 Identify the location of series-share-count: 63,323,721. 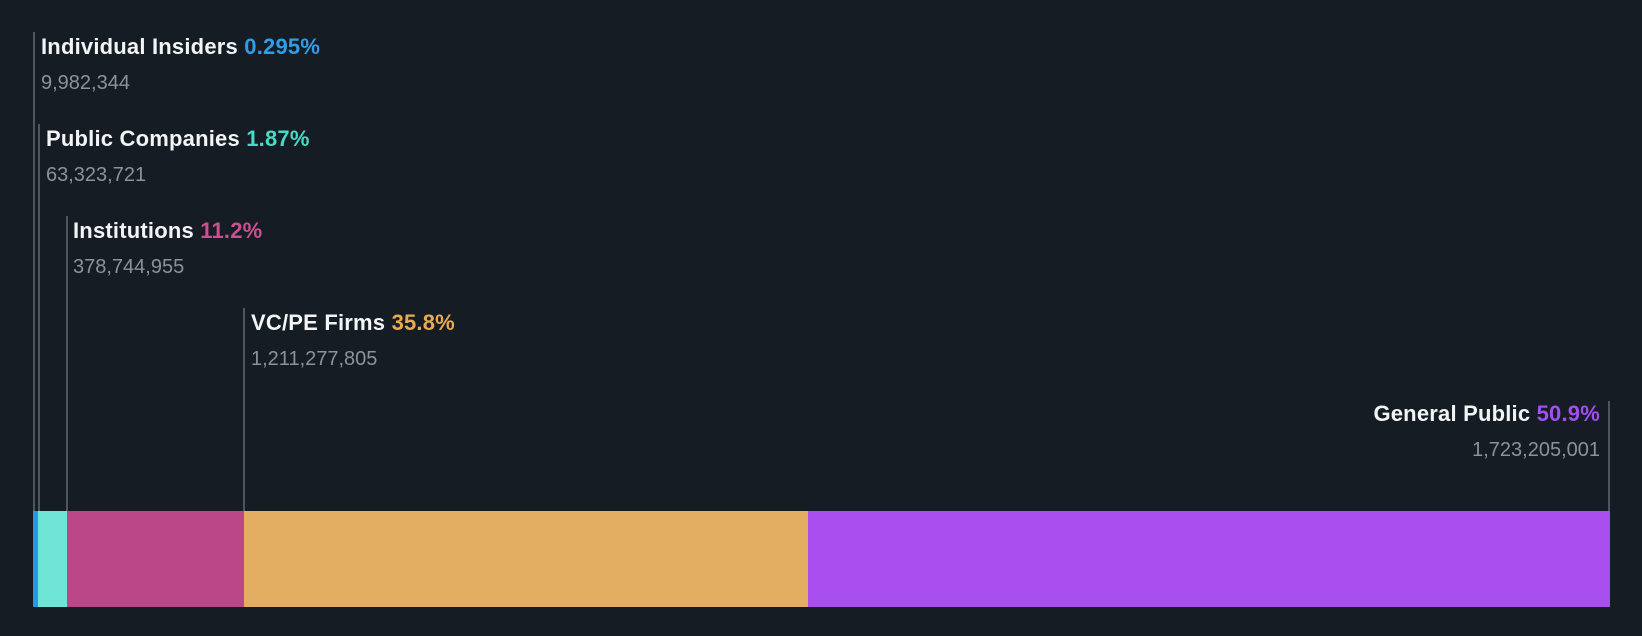
(96, 175).